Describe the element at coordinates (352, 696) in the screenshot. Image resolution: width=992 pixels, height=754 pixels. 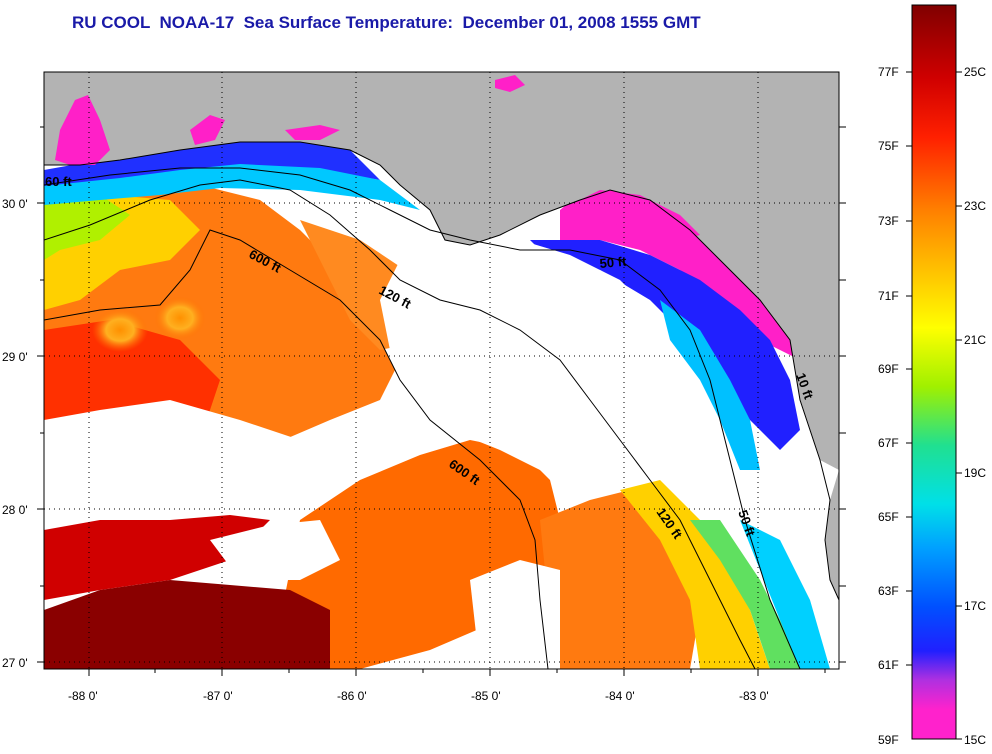
I see `lon-label-86: -86 0'` at that location.